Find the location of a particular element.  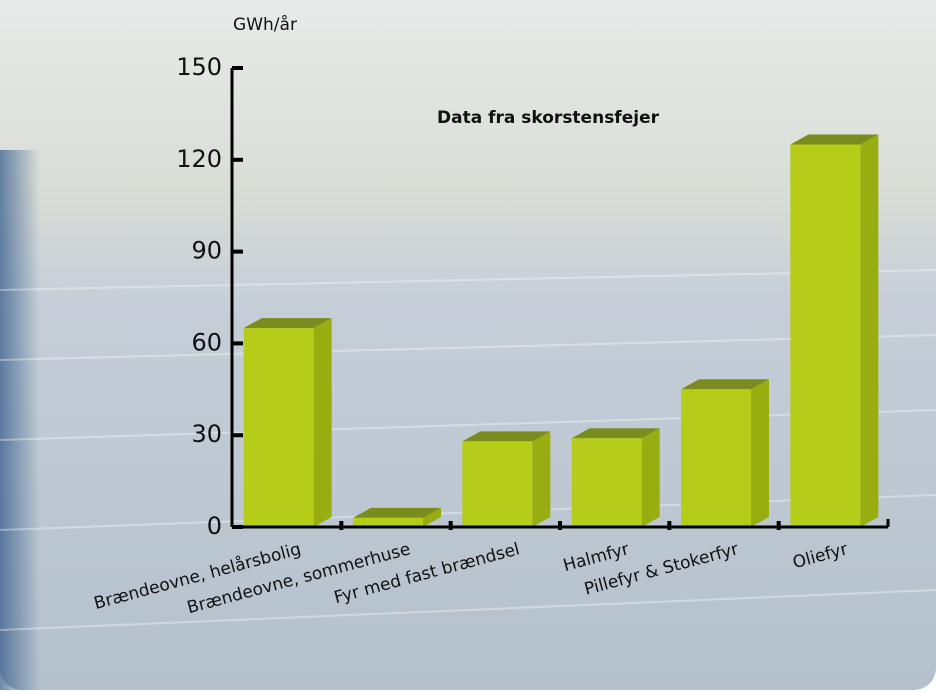

y-tick-label: 60 is located at coordinates (206, 342).